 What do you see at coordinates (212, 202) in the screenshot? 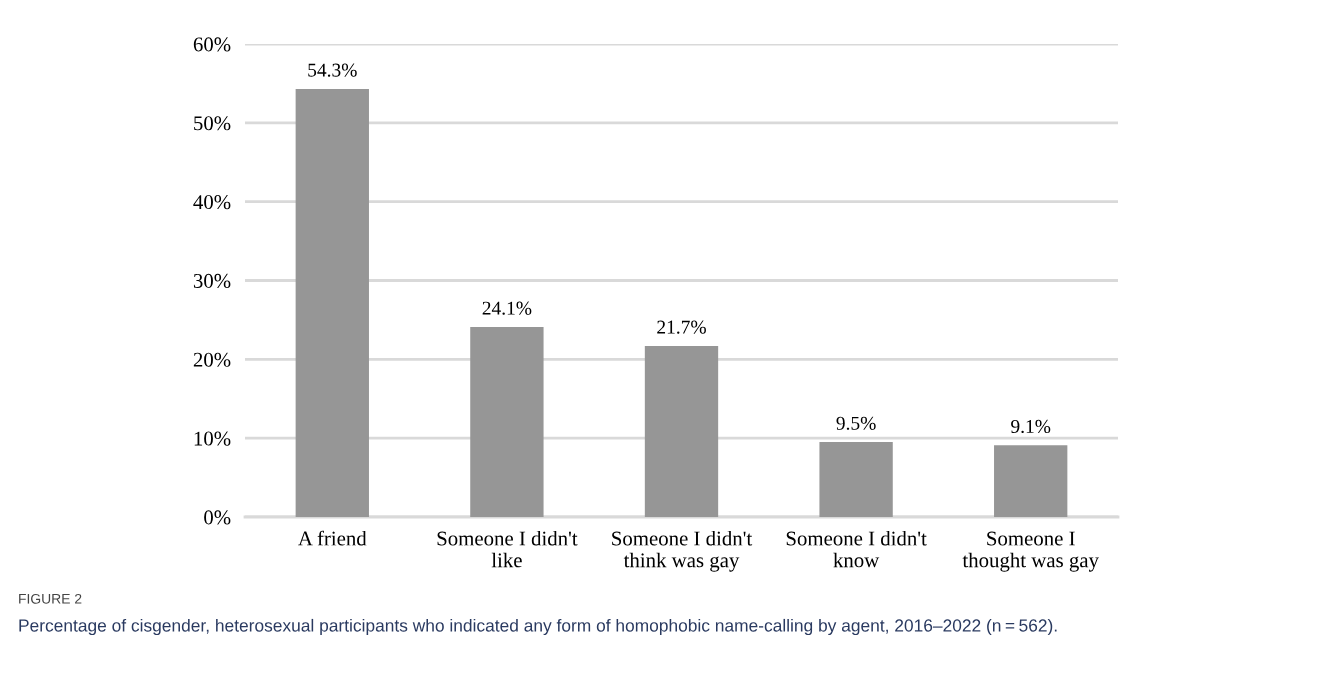
I see `y-tick-label: 40%` at bounding box center [212, 202].